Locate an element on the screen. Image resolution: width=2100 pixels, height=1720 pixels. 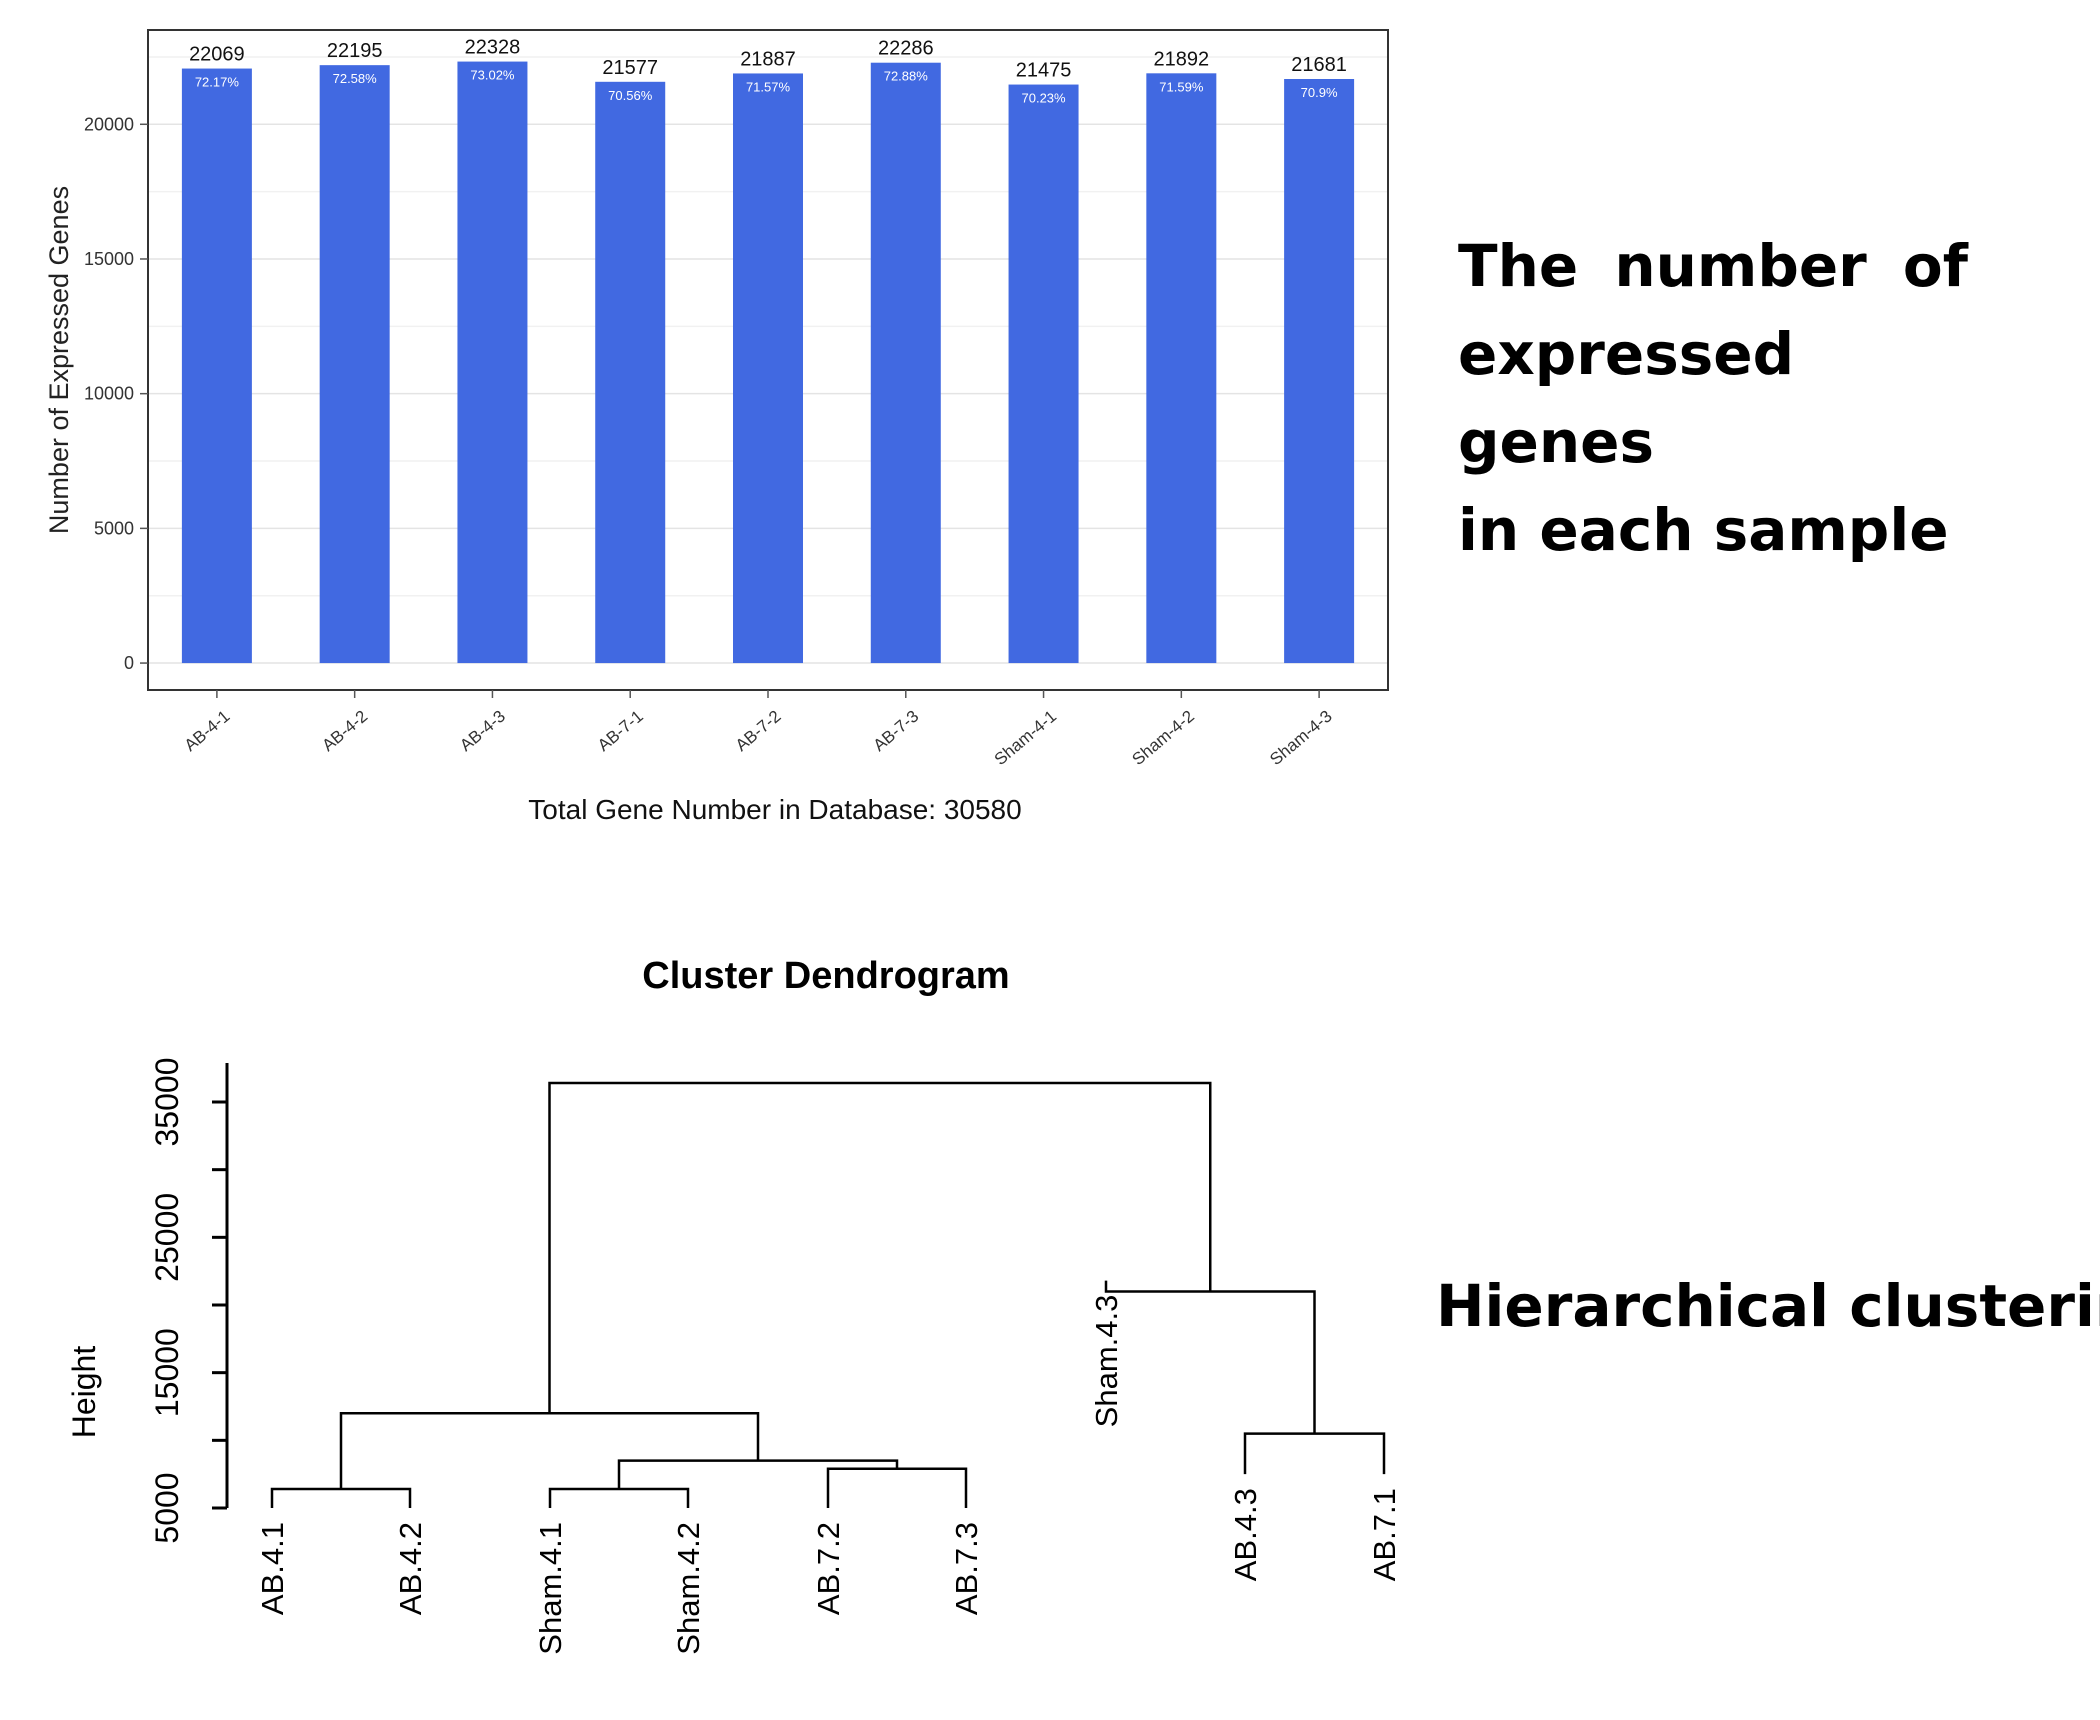
dendrogram-leaf-label: AB.7.1 is located at coordinates (1384, 1534).